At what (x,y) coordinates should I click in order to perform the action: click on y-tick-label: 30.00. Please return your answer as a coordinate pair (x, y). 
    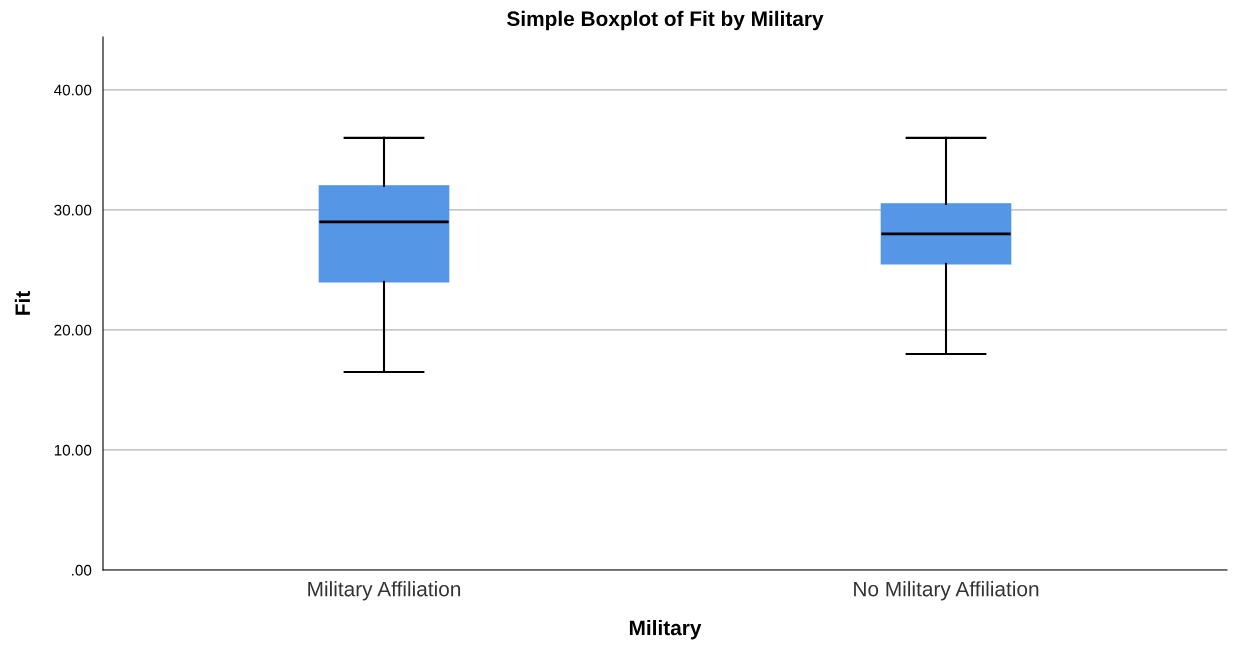
    Looking at the image, I should click on (73, 210).